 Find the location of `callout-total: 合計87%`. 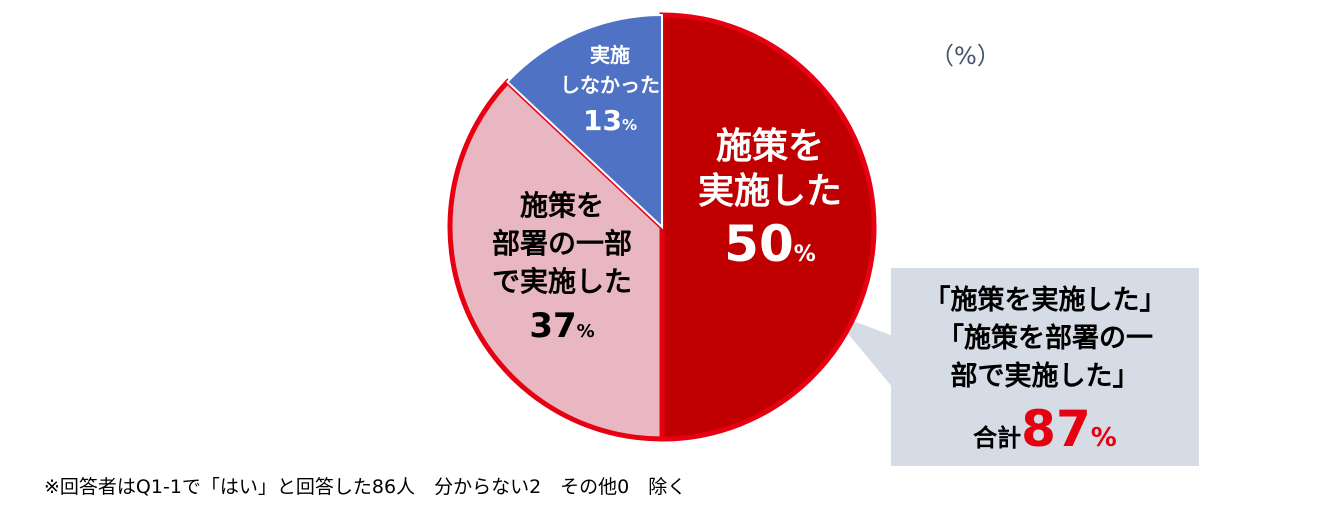

callout-total: 合計87% is located at coordinates (1045, 429).